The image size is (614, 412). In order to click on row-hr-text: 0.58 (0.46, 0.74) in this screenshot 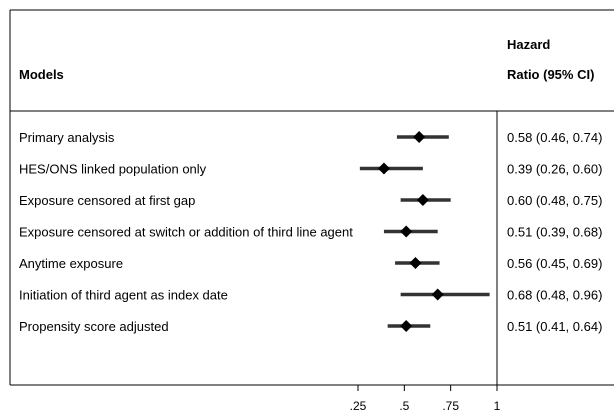, I will do `click(554, 137)`.